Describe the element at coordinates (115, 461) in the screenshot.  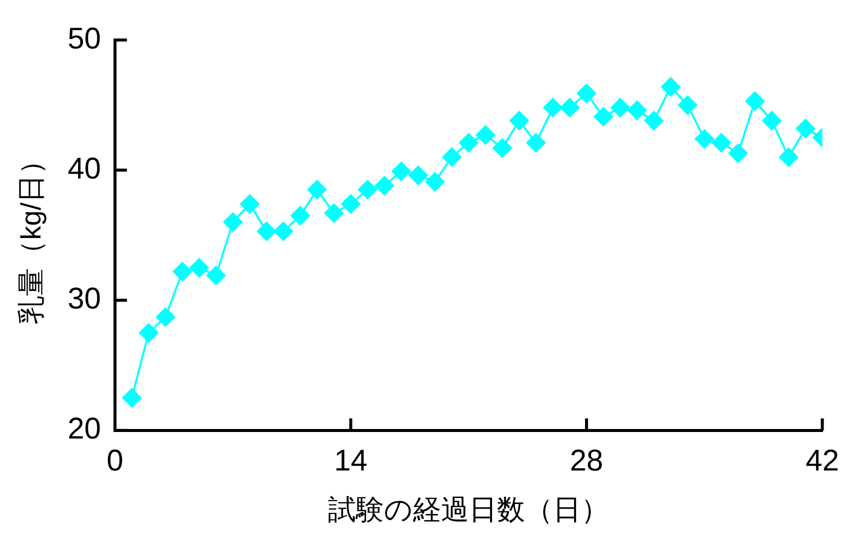
I see `x-tick-label: 0` at that location.